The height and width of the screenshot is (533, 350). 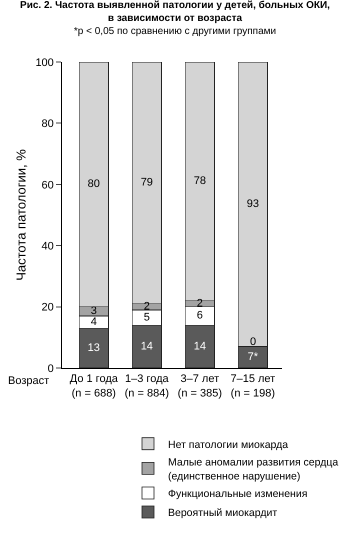 I want to click on y-tick-label: 60, so click(x=48, y=185).